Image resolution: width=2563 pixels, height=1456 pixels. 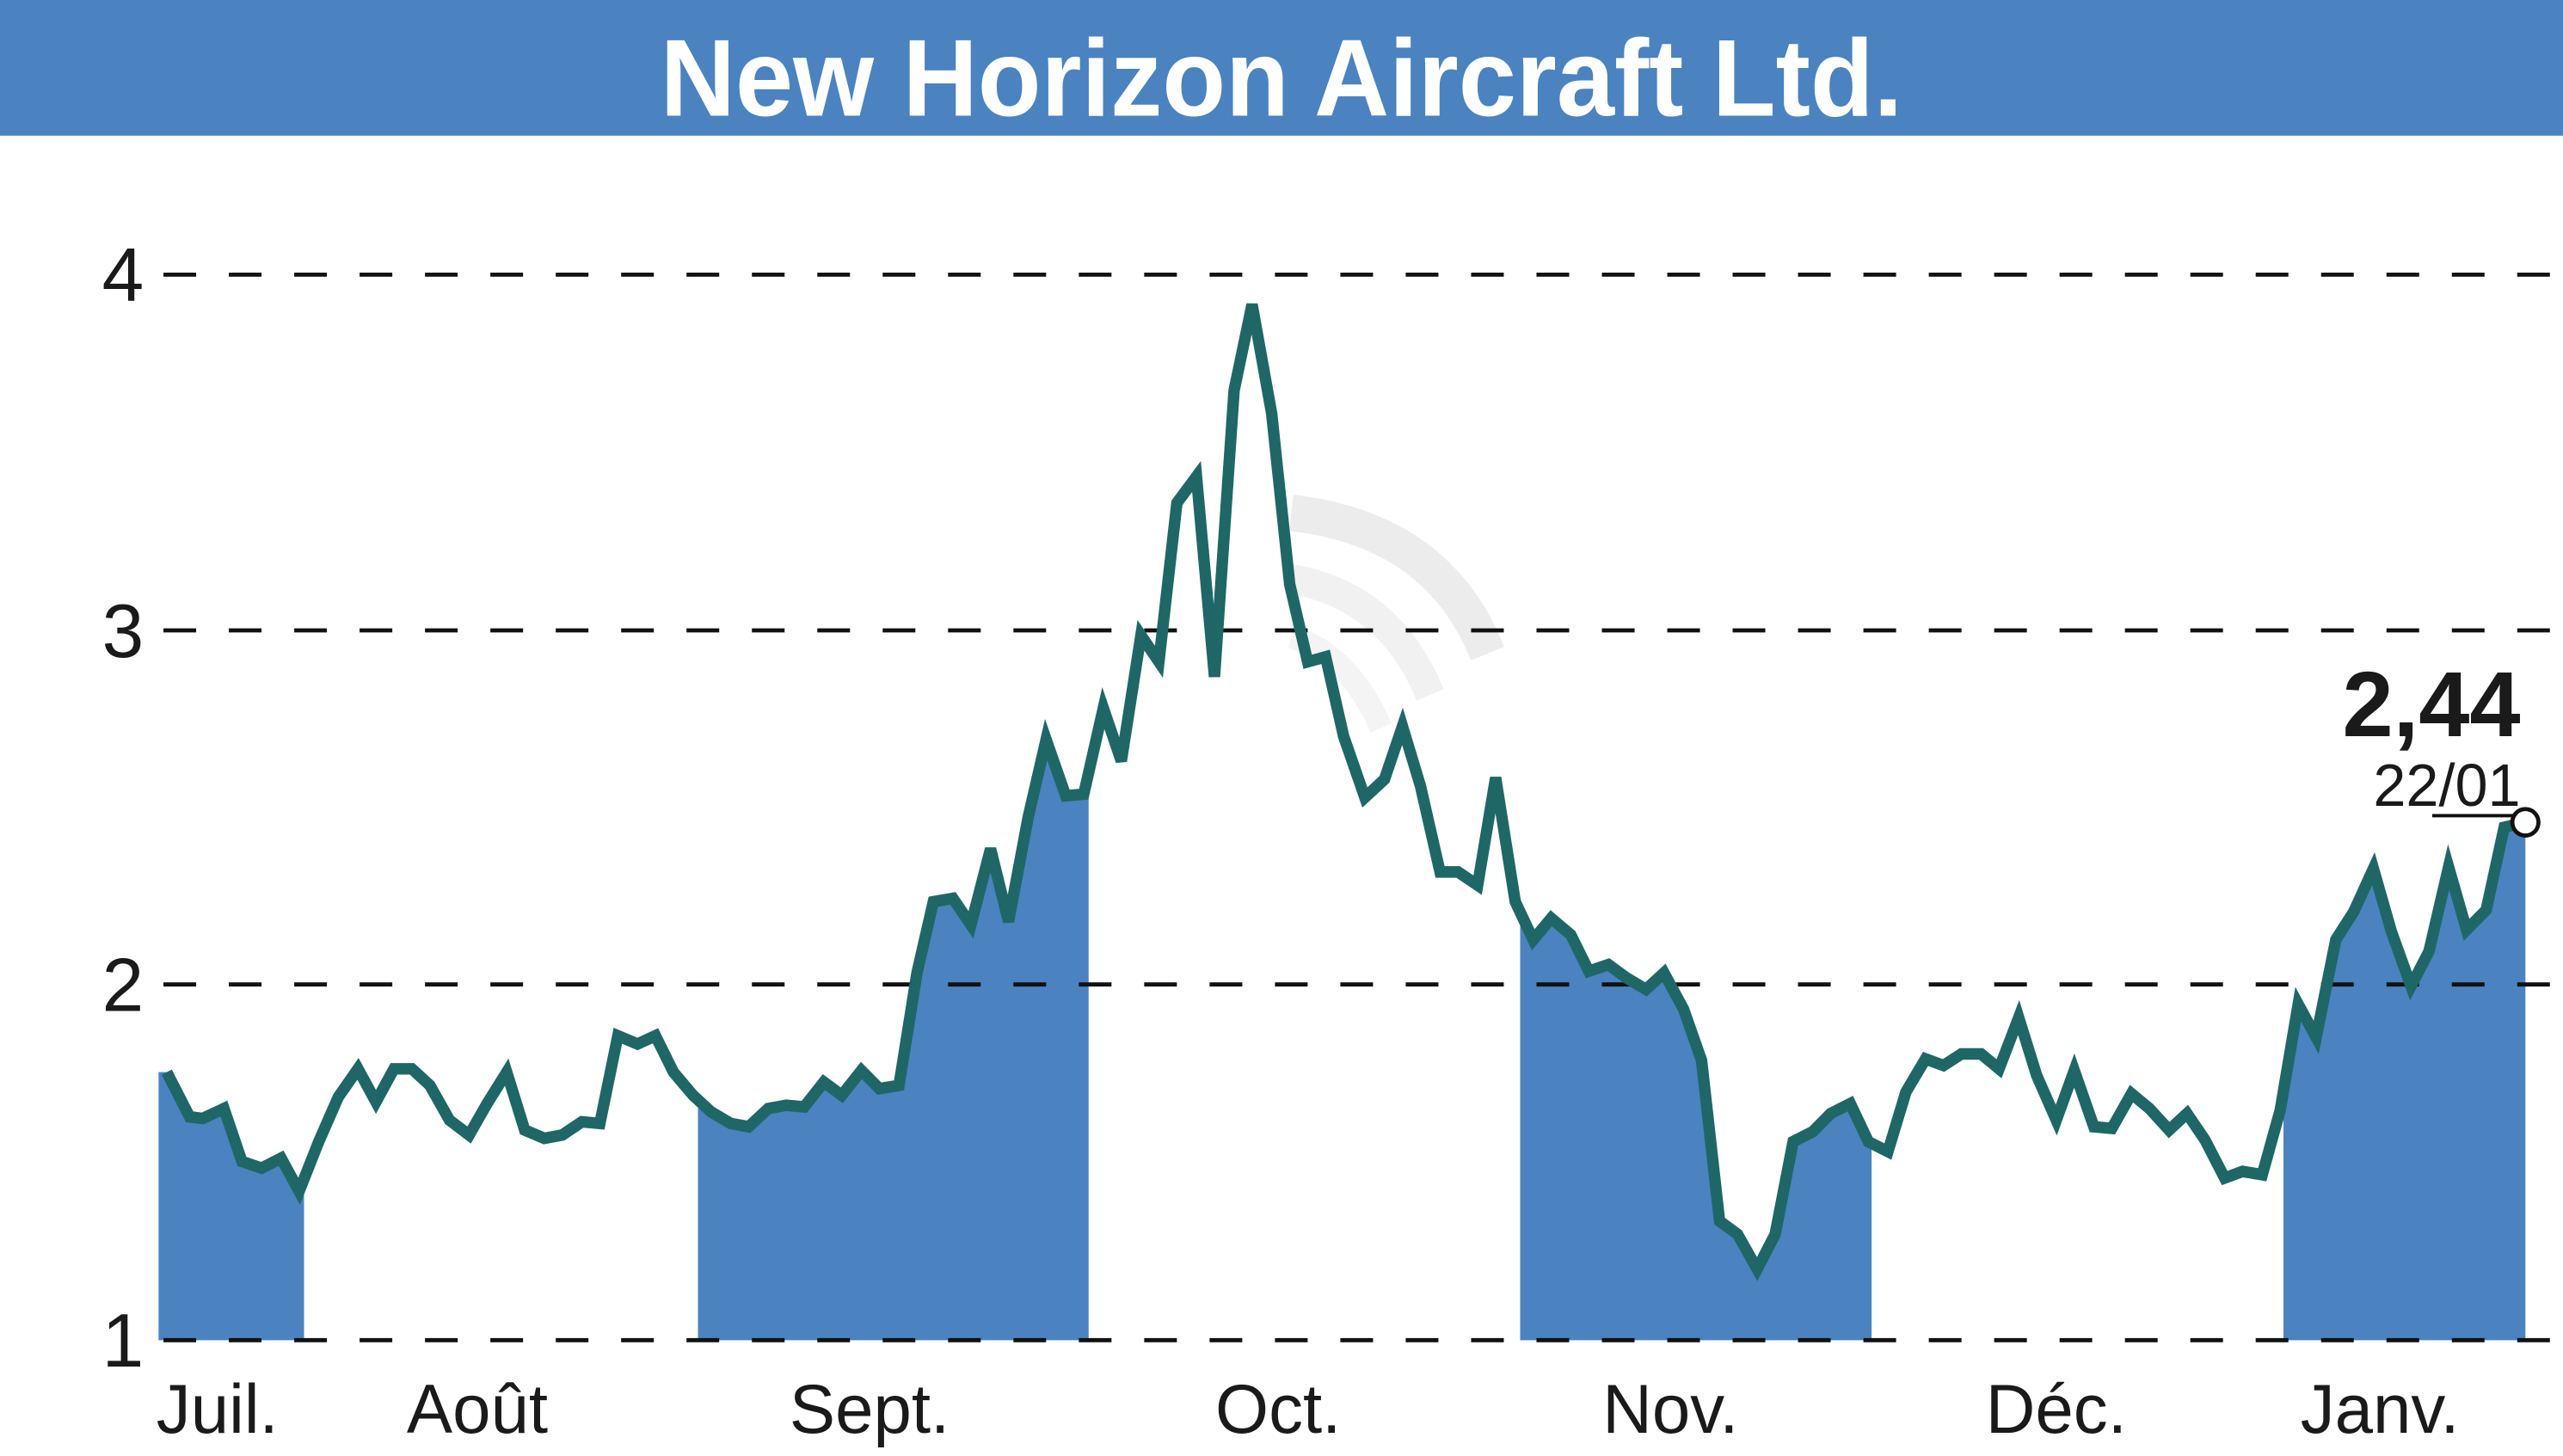 What do you see at coordinates (477, 1410) in the screenshot?
I see `x-tick-aout: Août` at bounding box center [477, 1410].